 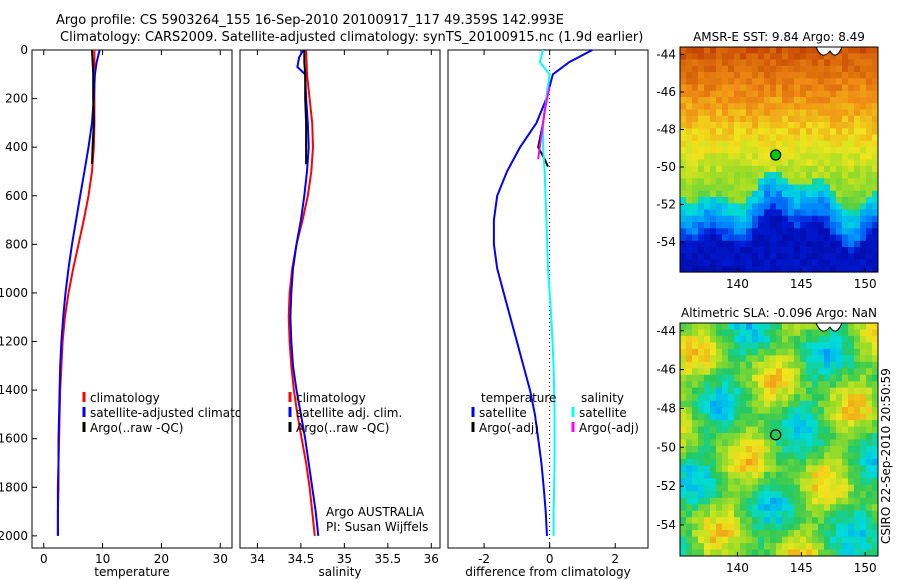 What do you see at coordinates (349, 413) in the screenshot?
I see `legend-entry: satellite adj. clim.` at bounding box center [349, 413].